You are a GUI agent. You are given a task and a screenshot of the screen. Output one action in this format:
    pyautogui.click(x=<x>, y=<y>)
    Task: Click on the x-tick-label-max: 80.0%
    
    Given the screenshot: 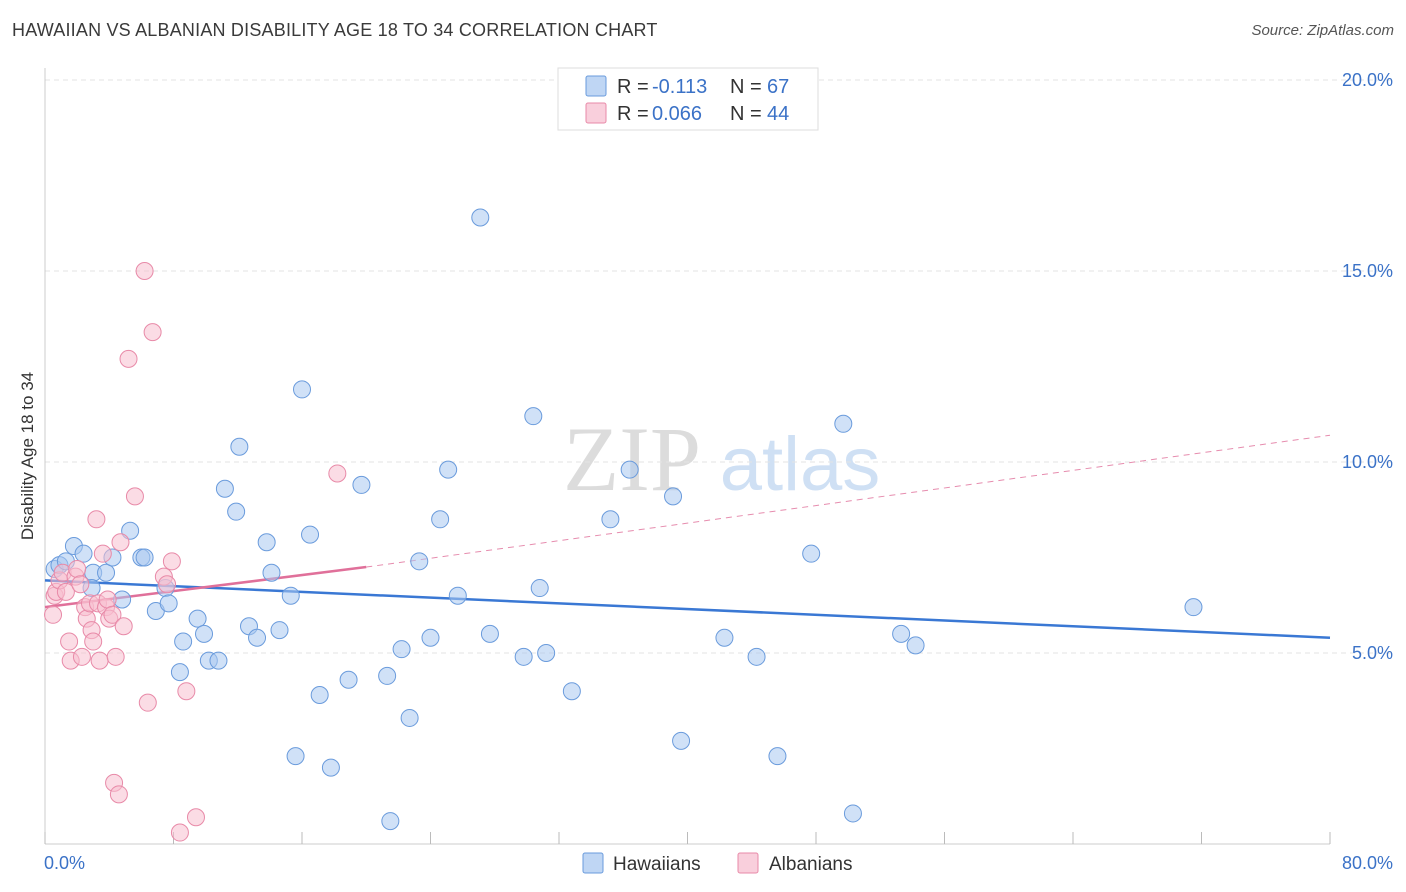 What is the action you would take?
    pyautogui.click(x=1367, y=863)
    